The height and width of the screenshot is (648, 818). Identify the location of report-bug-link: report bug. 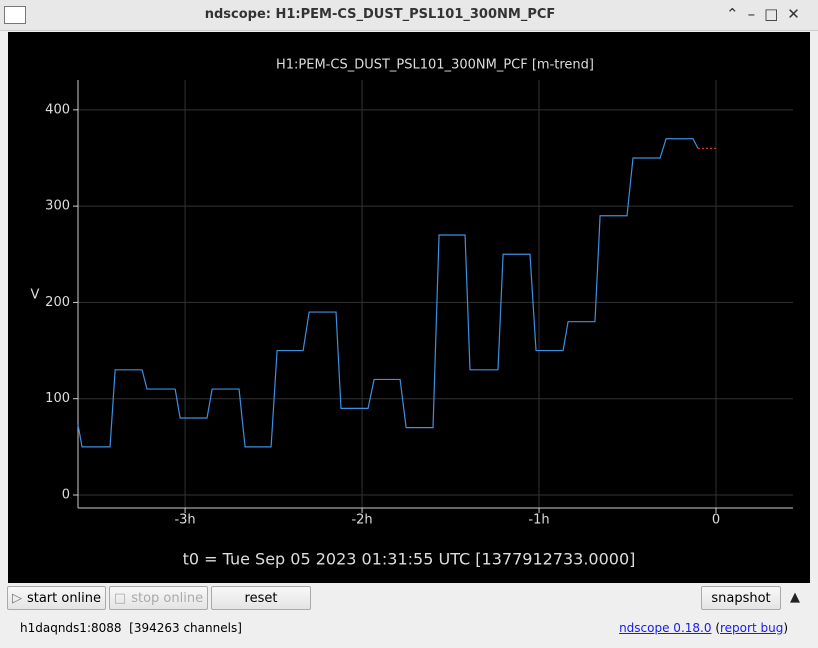
(752, 628).